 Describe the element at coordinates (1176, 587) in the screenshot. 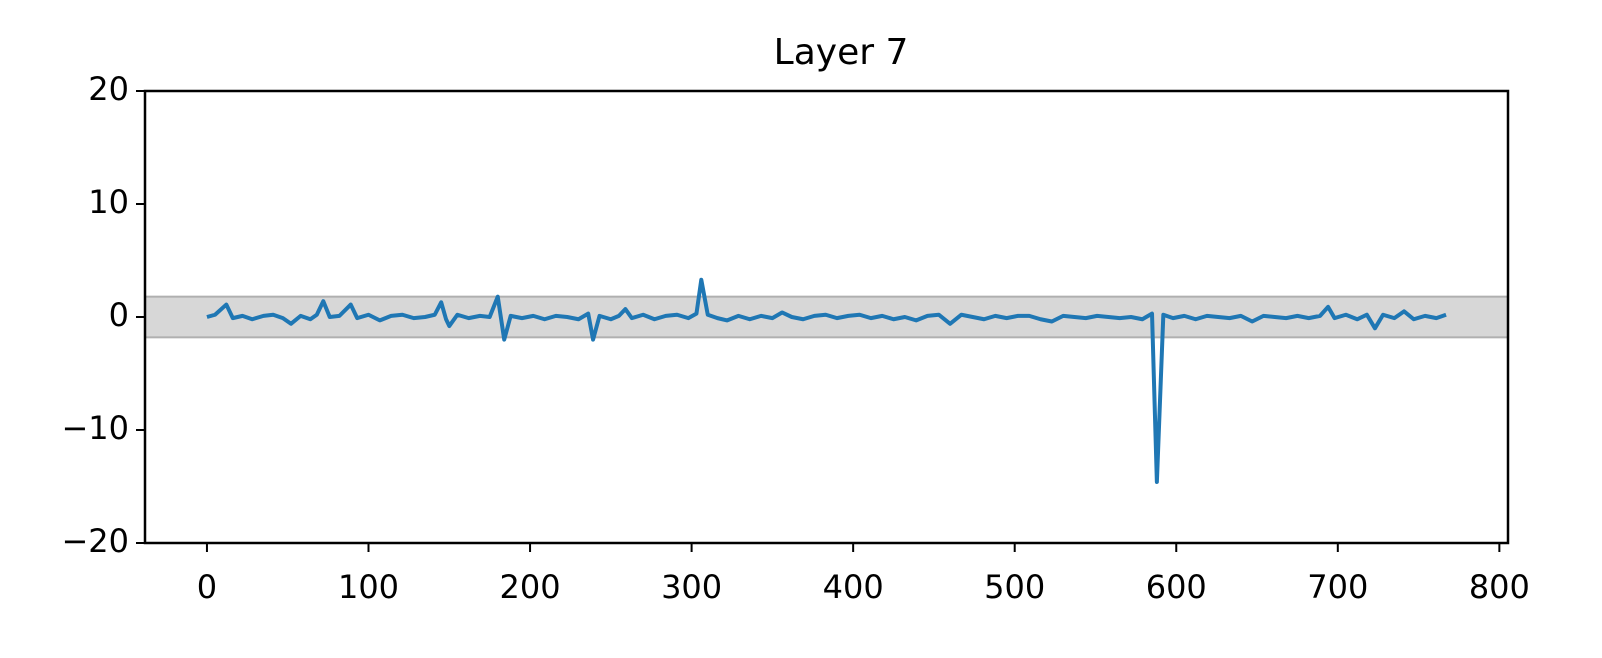

I see `x-tick-label: 600` at that location.